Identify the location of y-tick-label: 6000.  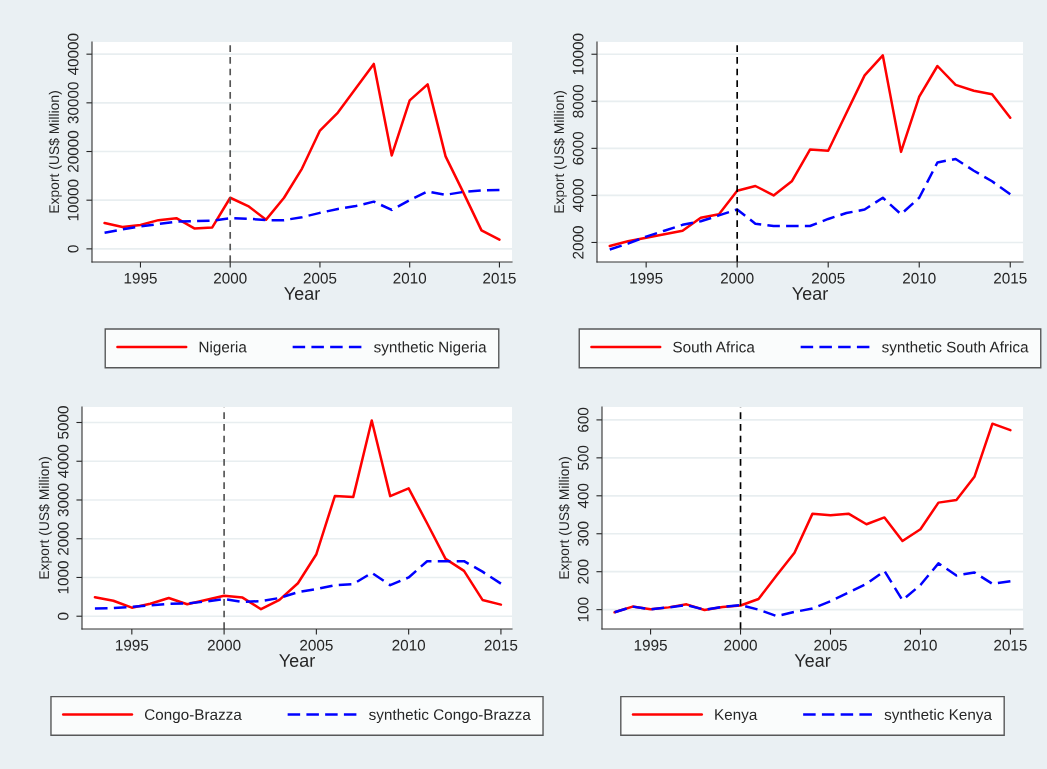
(578, 148).